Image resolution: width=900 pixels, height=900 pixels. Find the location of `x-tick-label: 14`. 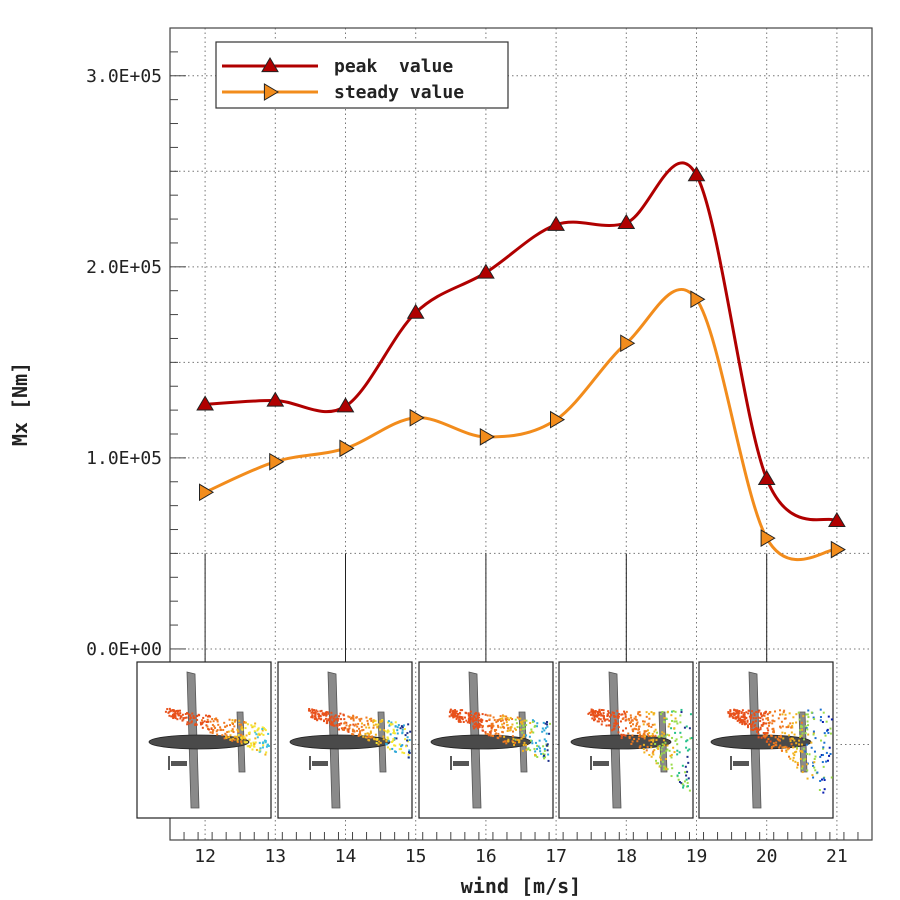

x-tick-label: 14 is located at coordinates (346, 856).